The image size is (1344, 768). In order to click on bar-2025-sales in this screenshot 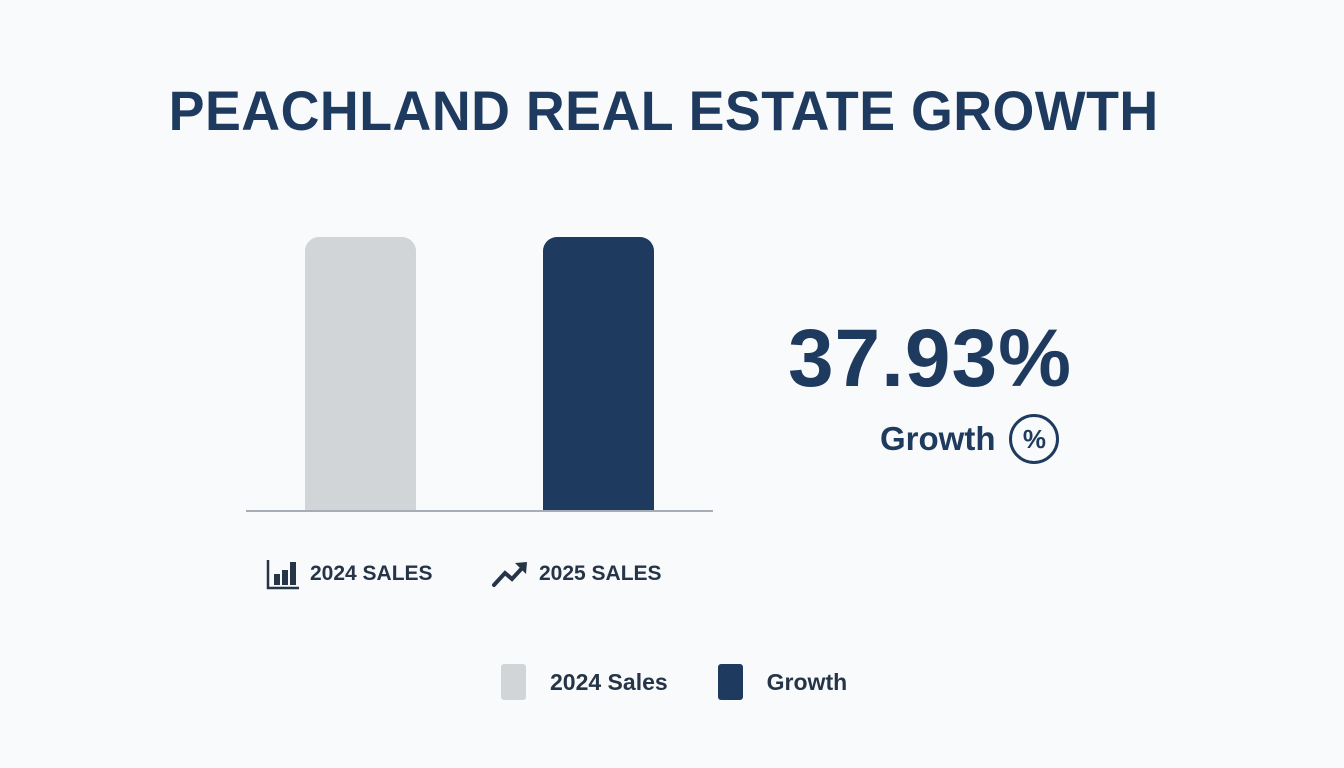, I will do `click(598, 373)`.